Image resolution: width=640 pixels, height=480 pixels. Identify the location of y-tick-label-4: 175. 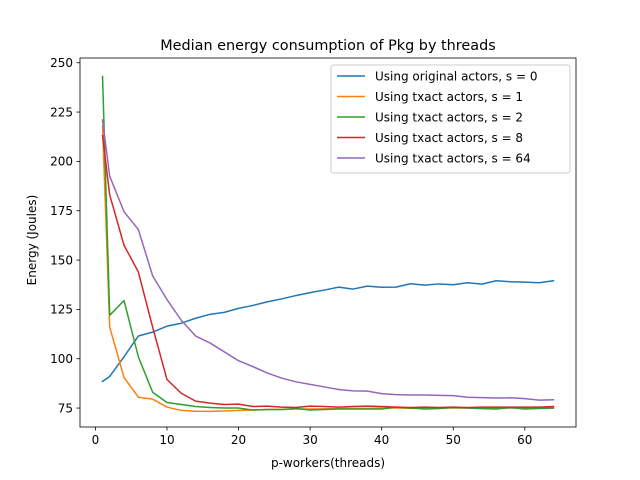
(61, 211).